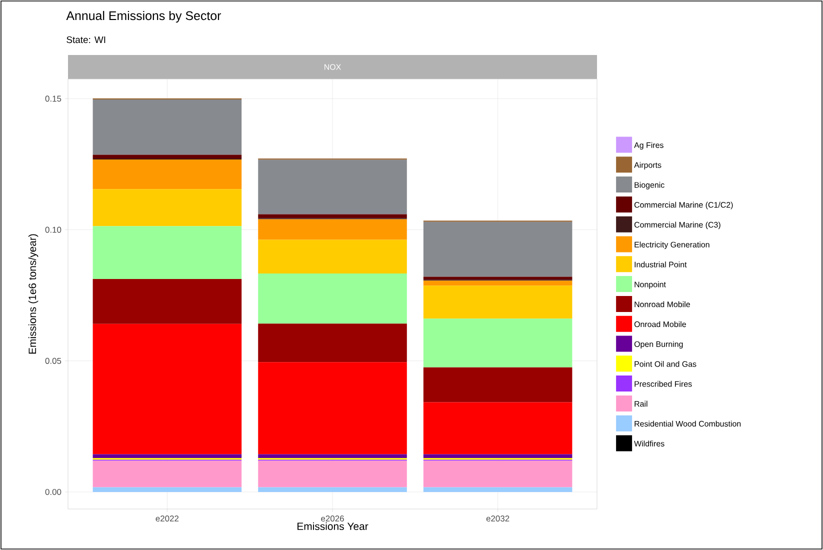 The height and width of the screenshot is (550, 823). Describe the element at coordinates (53, 229) in the screenshot. I see `y-tick-label: 0.10` at that location.